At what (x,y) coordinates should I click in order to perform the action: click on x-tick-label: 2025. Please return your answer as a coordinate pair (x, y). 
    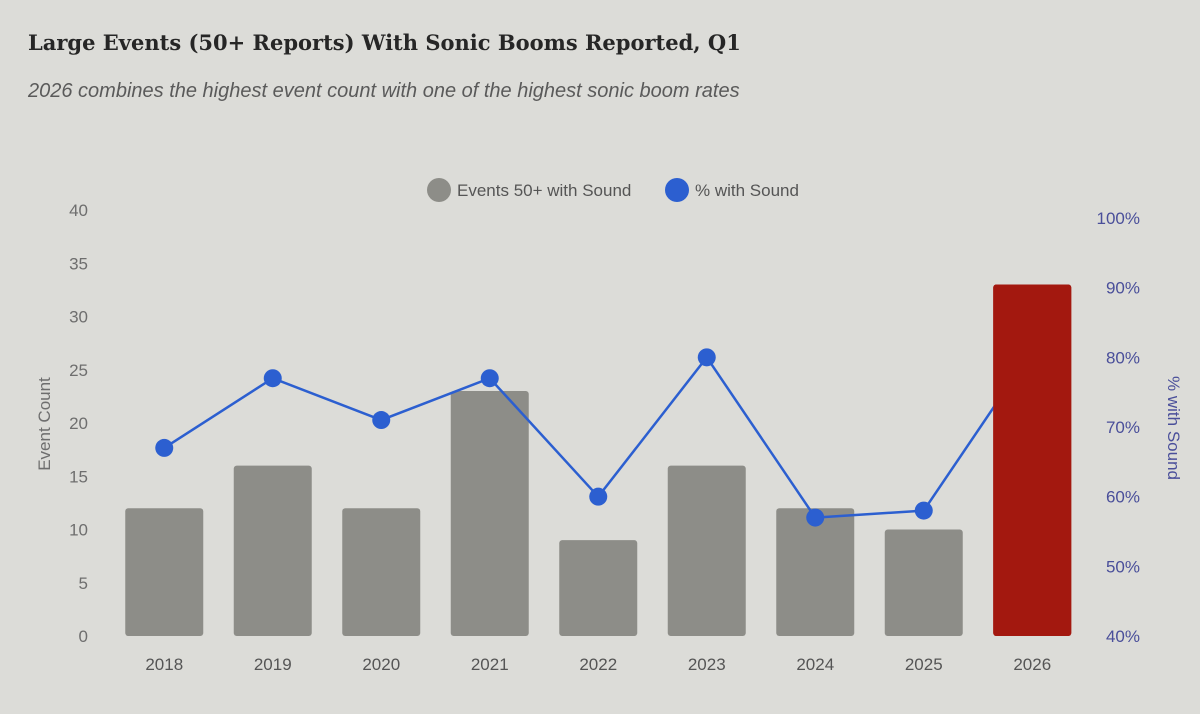
    Looking at the image, I should click on (924, 664).